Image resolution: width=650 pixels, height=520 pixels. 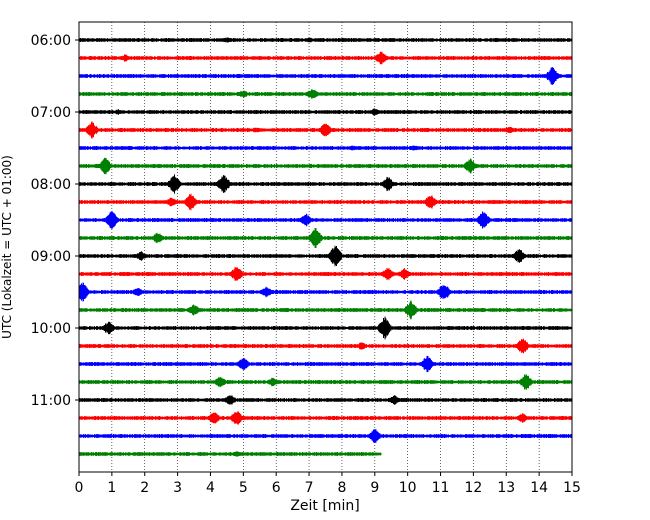 What do you see at coordinates (374, 488) in the screenshot?
I see `x-tick-label: 9` at bounding box center [374, 488].